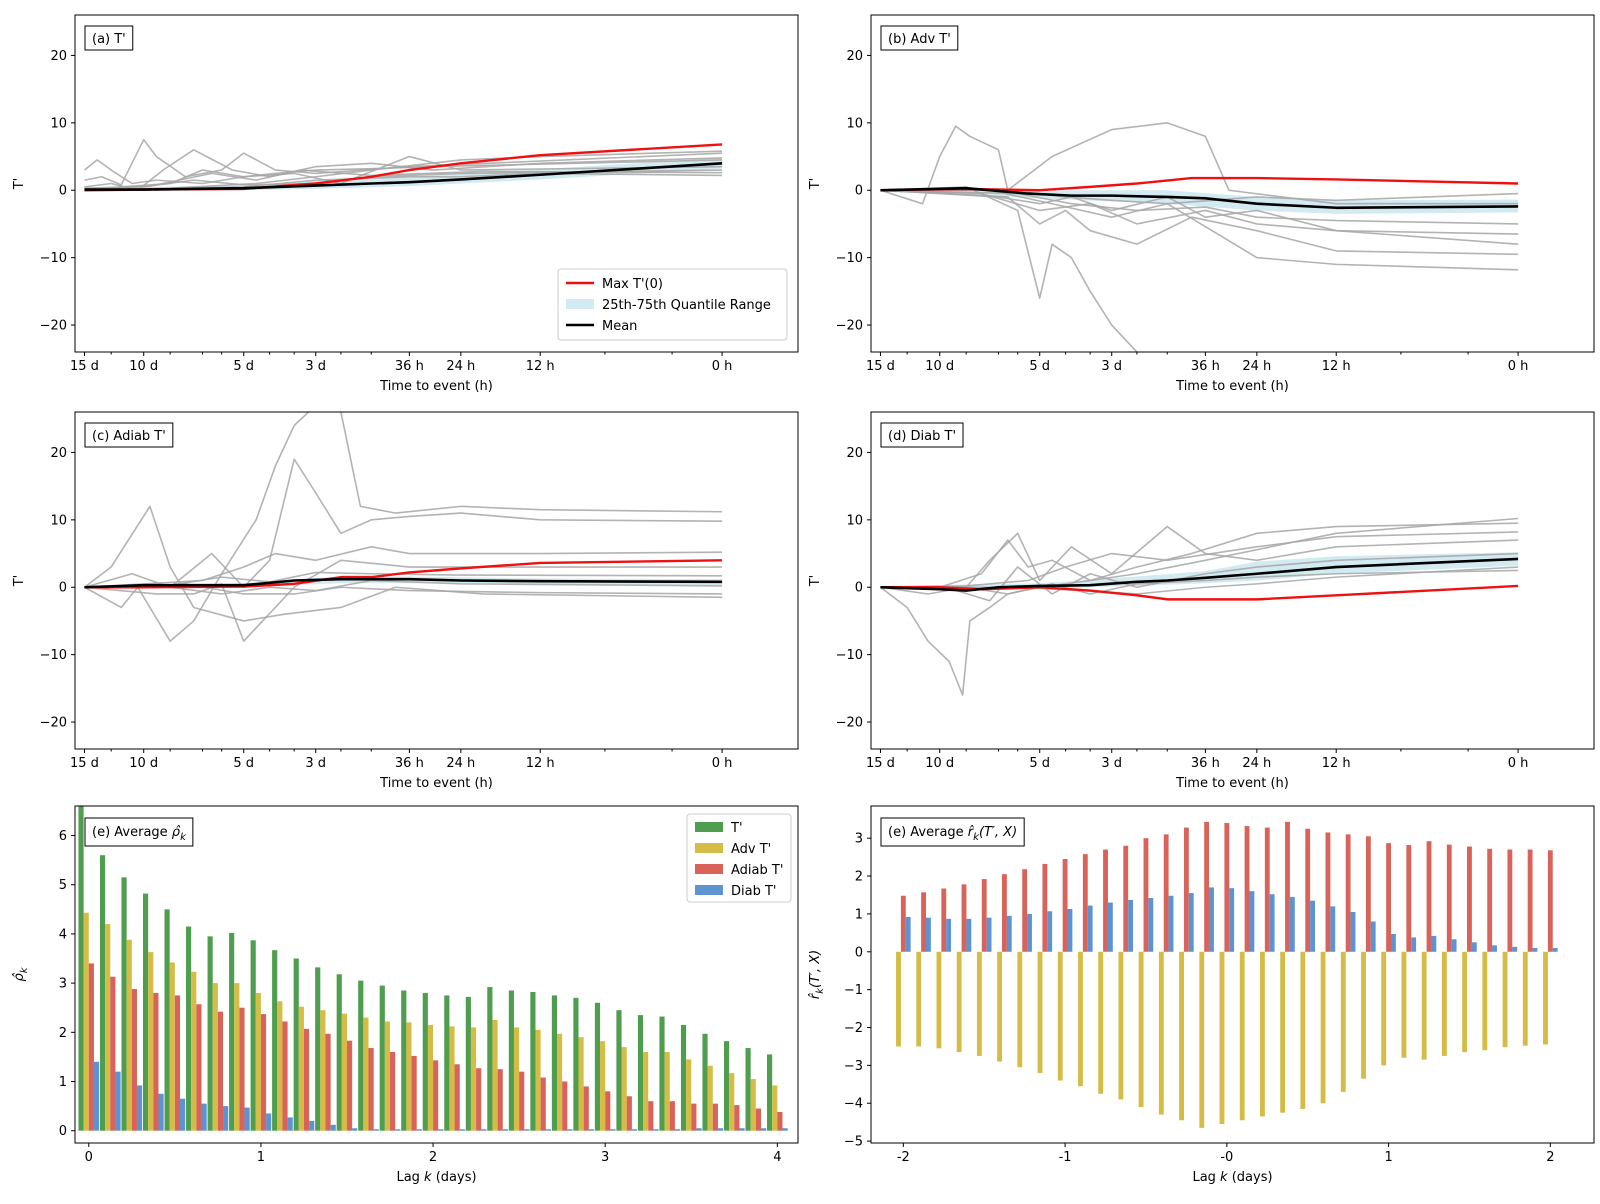 This screenshot has width=1600, height=1204. Describe the element at coordinates (1226, 1157) in the screenshot. I see `x-tick-label: -0` at that location.